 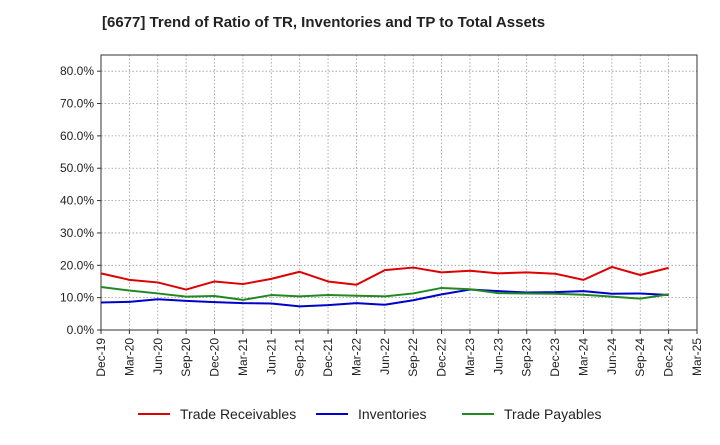 What do you see at coordinates (77, 201) in the screenshot?
I see `y-tick-label: 40.0%` at bounding box center [77, 201].